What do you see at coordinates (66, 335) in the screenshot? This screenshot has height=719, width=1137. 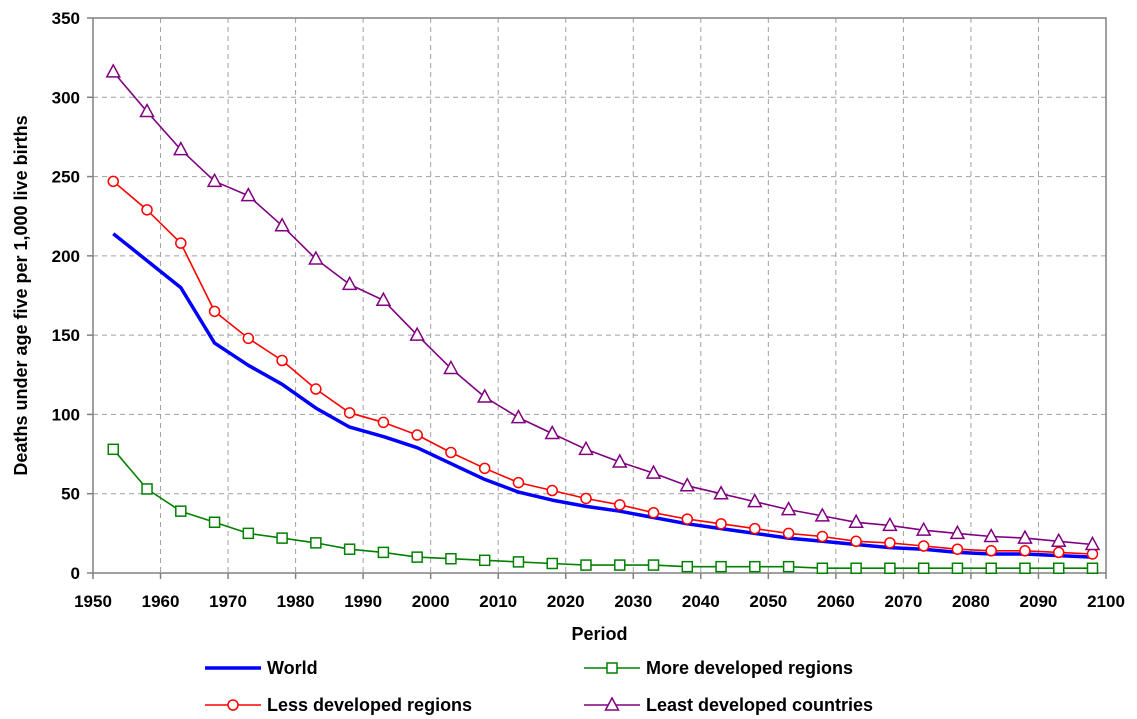 I see `y-tick-label: 150` at bounding box center [66, 335].